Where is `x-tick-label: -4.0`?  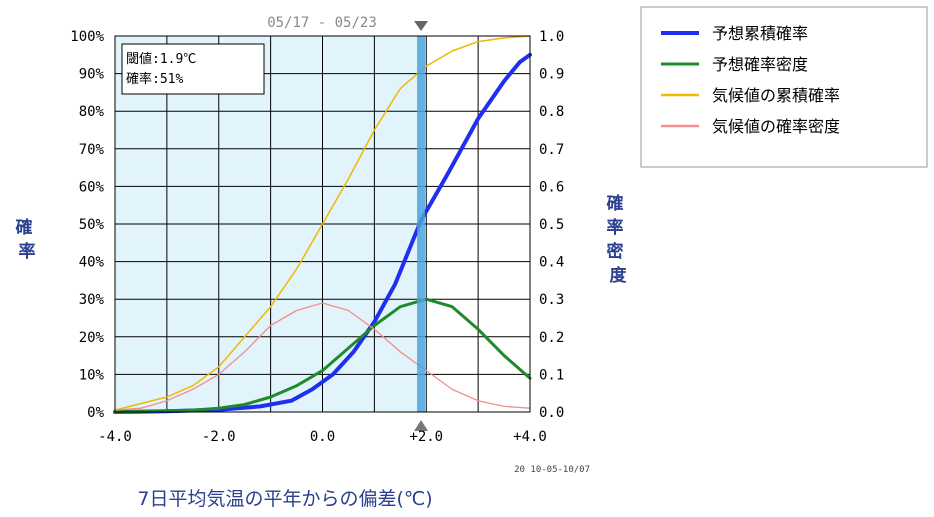
x-tick-label: -4.0 is located at coordinates (115, 437).